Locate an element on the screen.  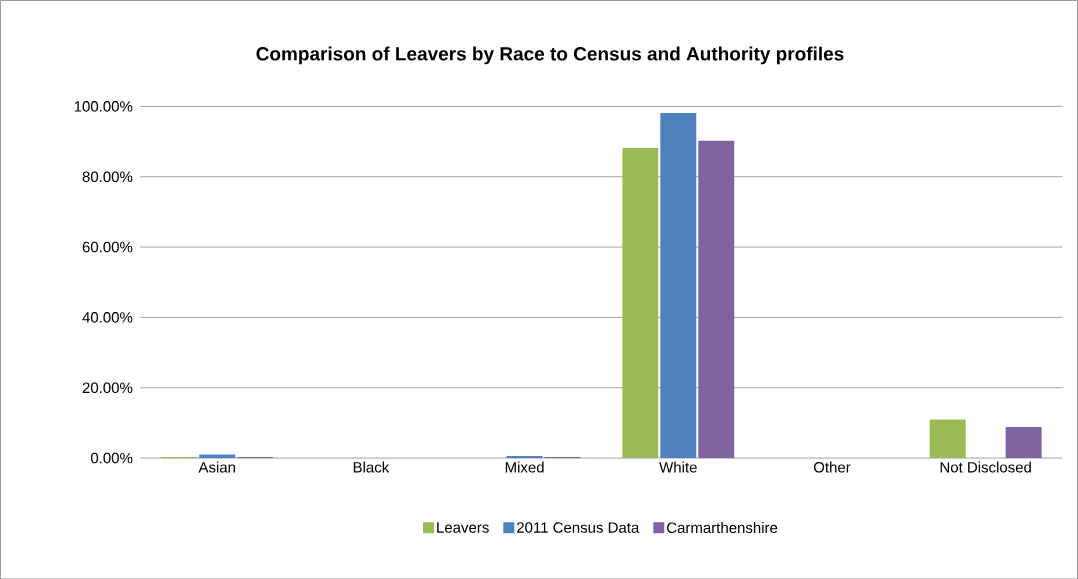
x-tick-label: Other is located at coordinates (832, 467).